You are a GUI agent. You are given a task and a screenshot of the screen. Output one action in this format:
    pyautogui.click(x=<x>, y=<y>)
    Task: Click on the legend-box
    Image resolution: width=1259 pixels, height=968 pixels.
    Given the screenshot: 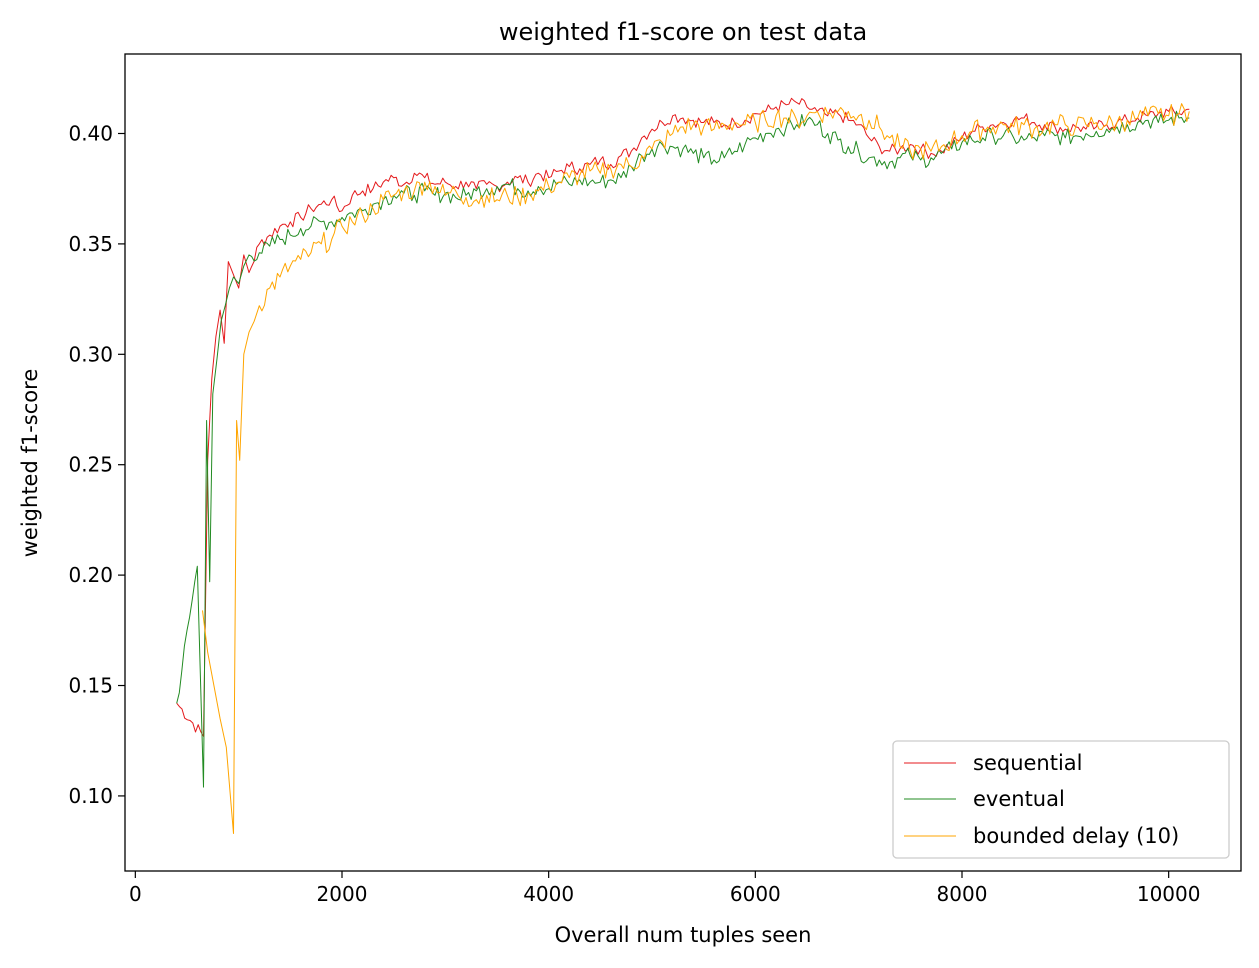 What is the action you would take?
    pyautogui.click(x=1061, y=799)
    